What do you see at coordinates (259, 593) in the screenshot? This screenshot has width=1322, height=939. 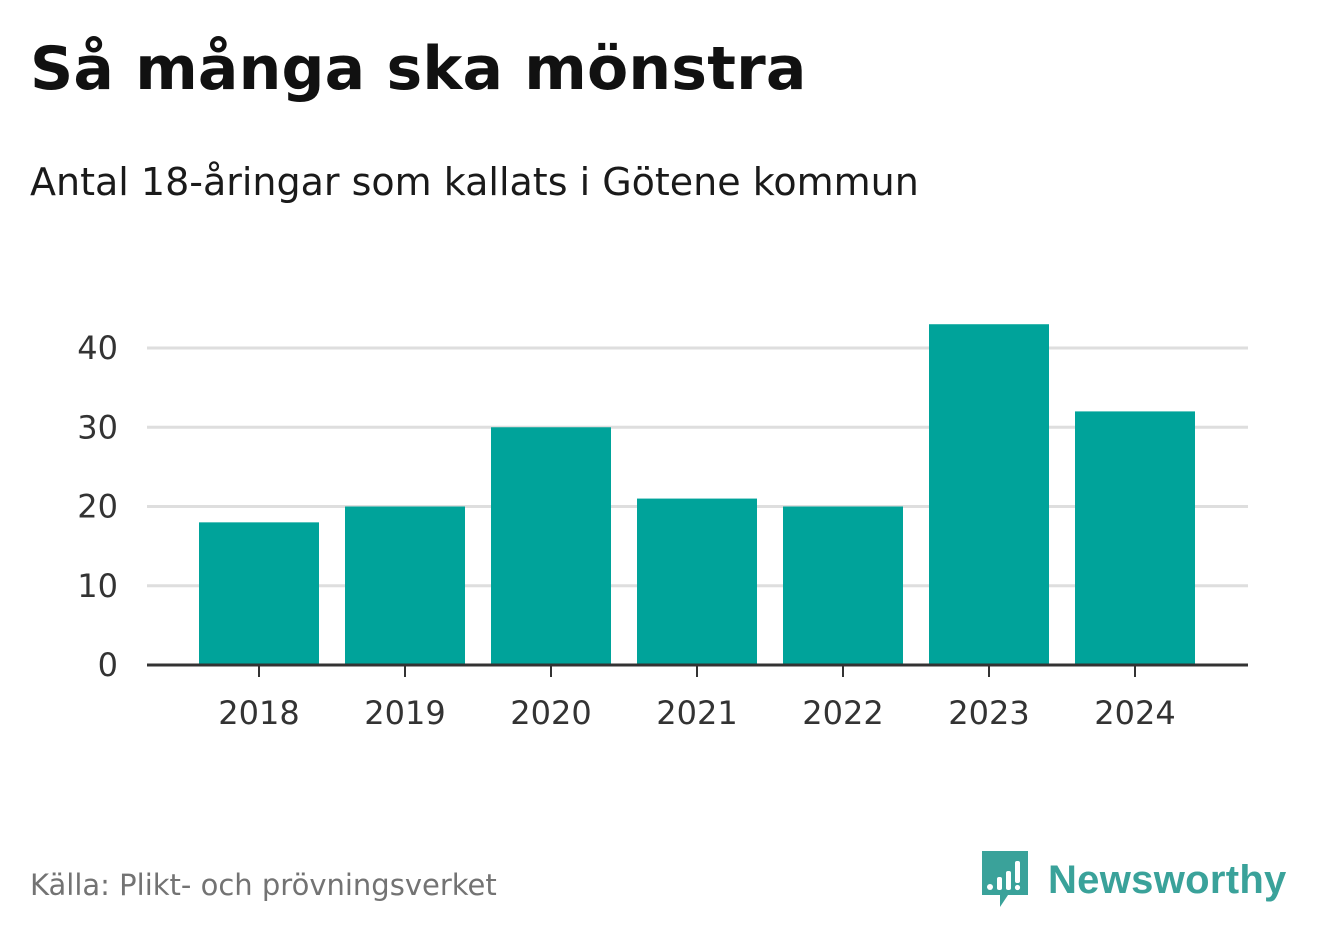 I see `bar-2018` at bounding box center [259, 593].